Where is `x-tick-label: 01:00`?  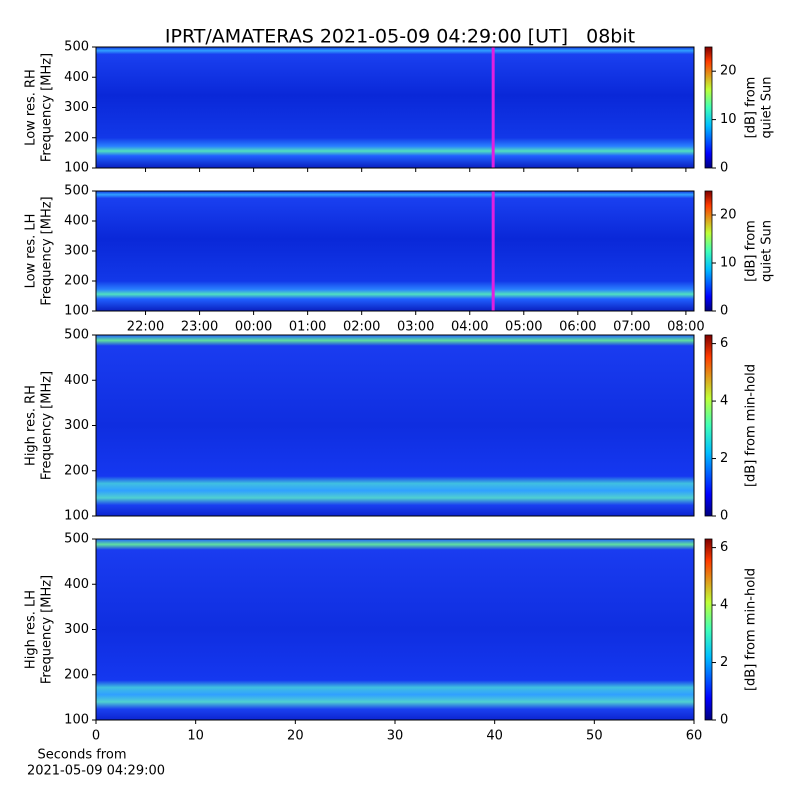 x-tick-label: 01:00 is located at coordinates (307, 327).